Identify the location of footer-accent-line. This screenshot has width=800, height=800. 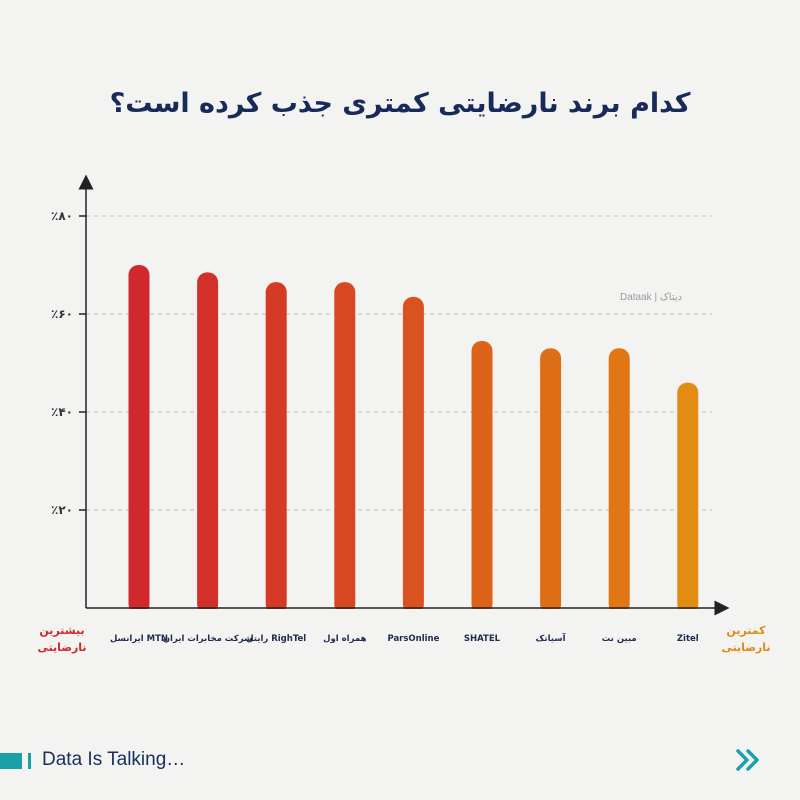
(29, 761).